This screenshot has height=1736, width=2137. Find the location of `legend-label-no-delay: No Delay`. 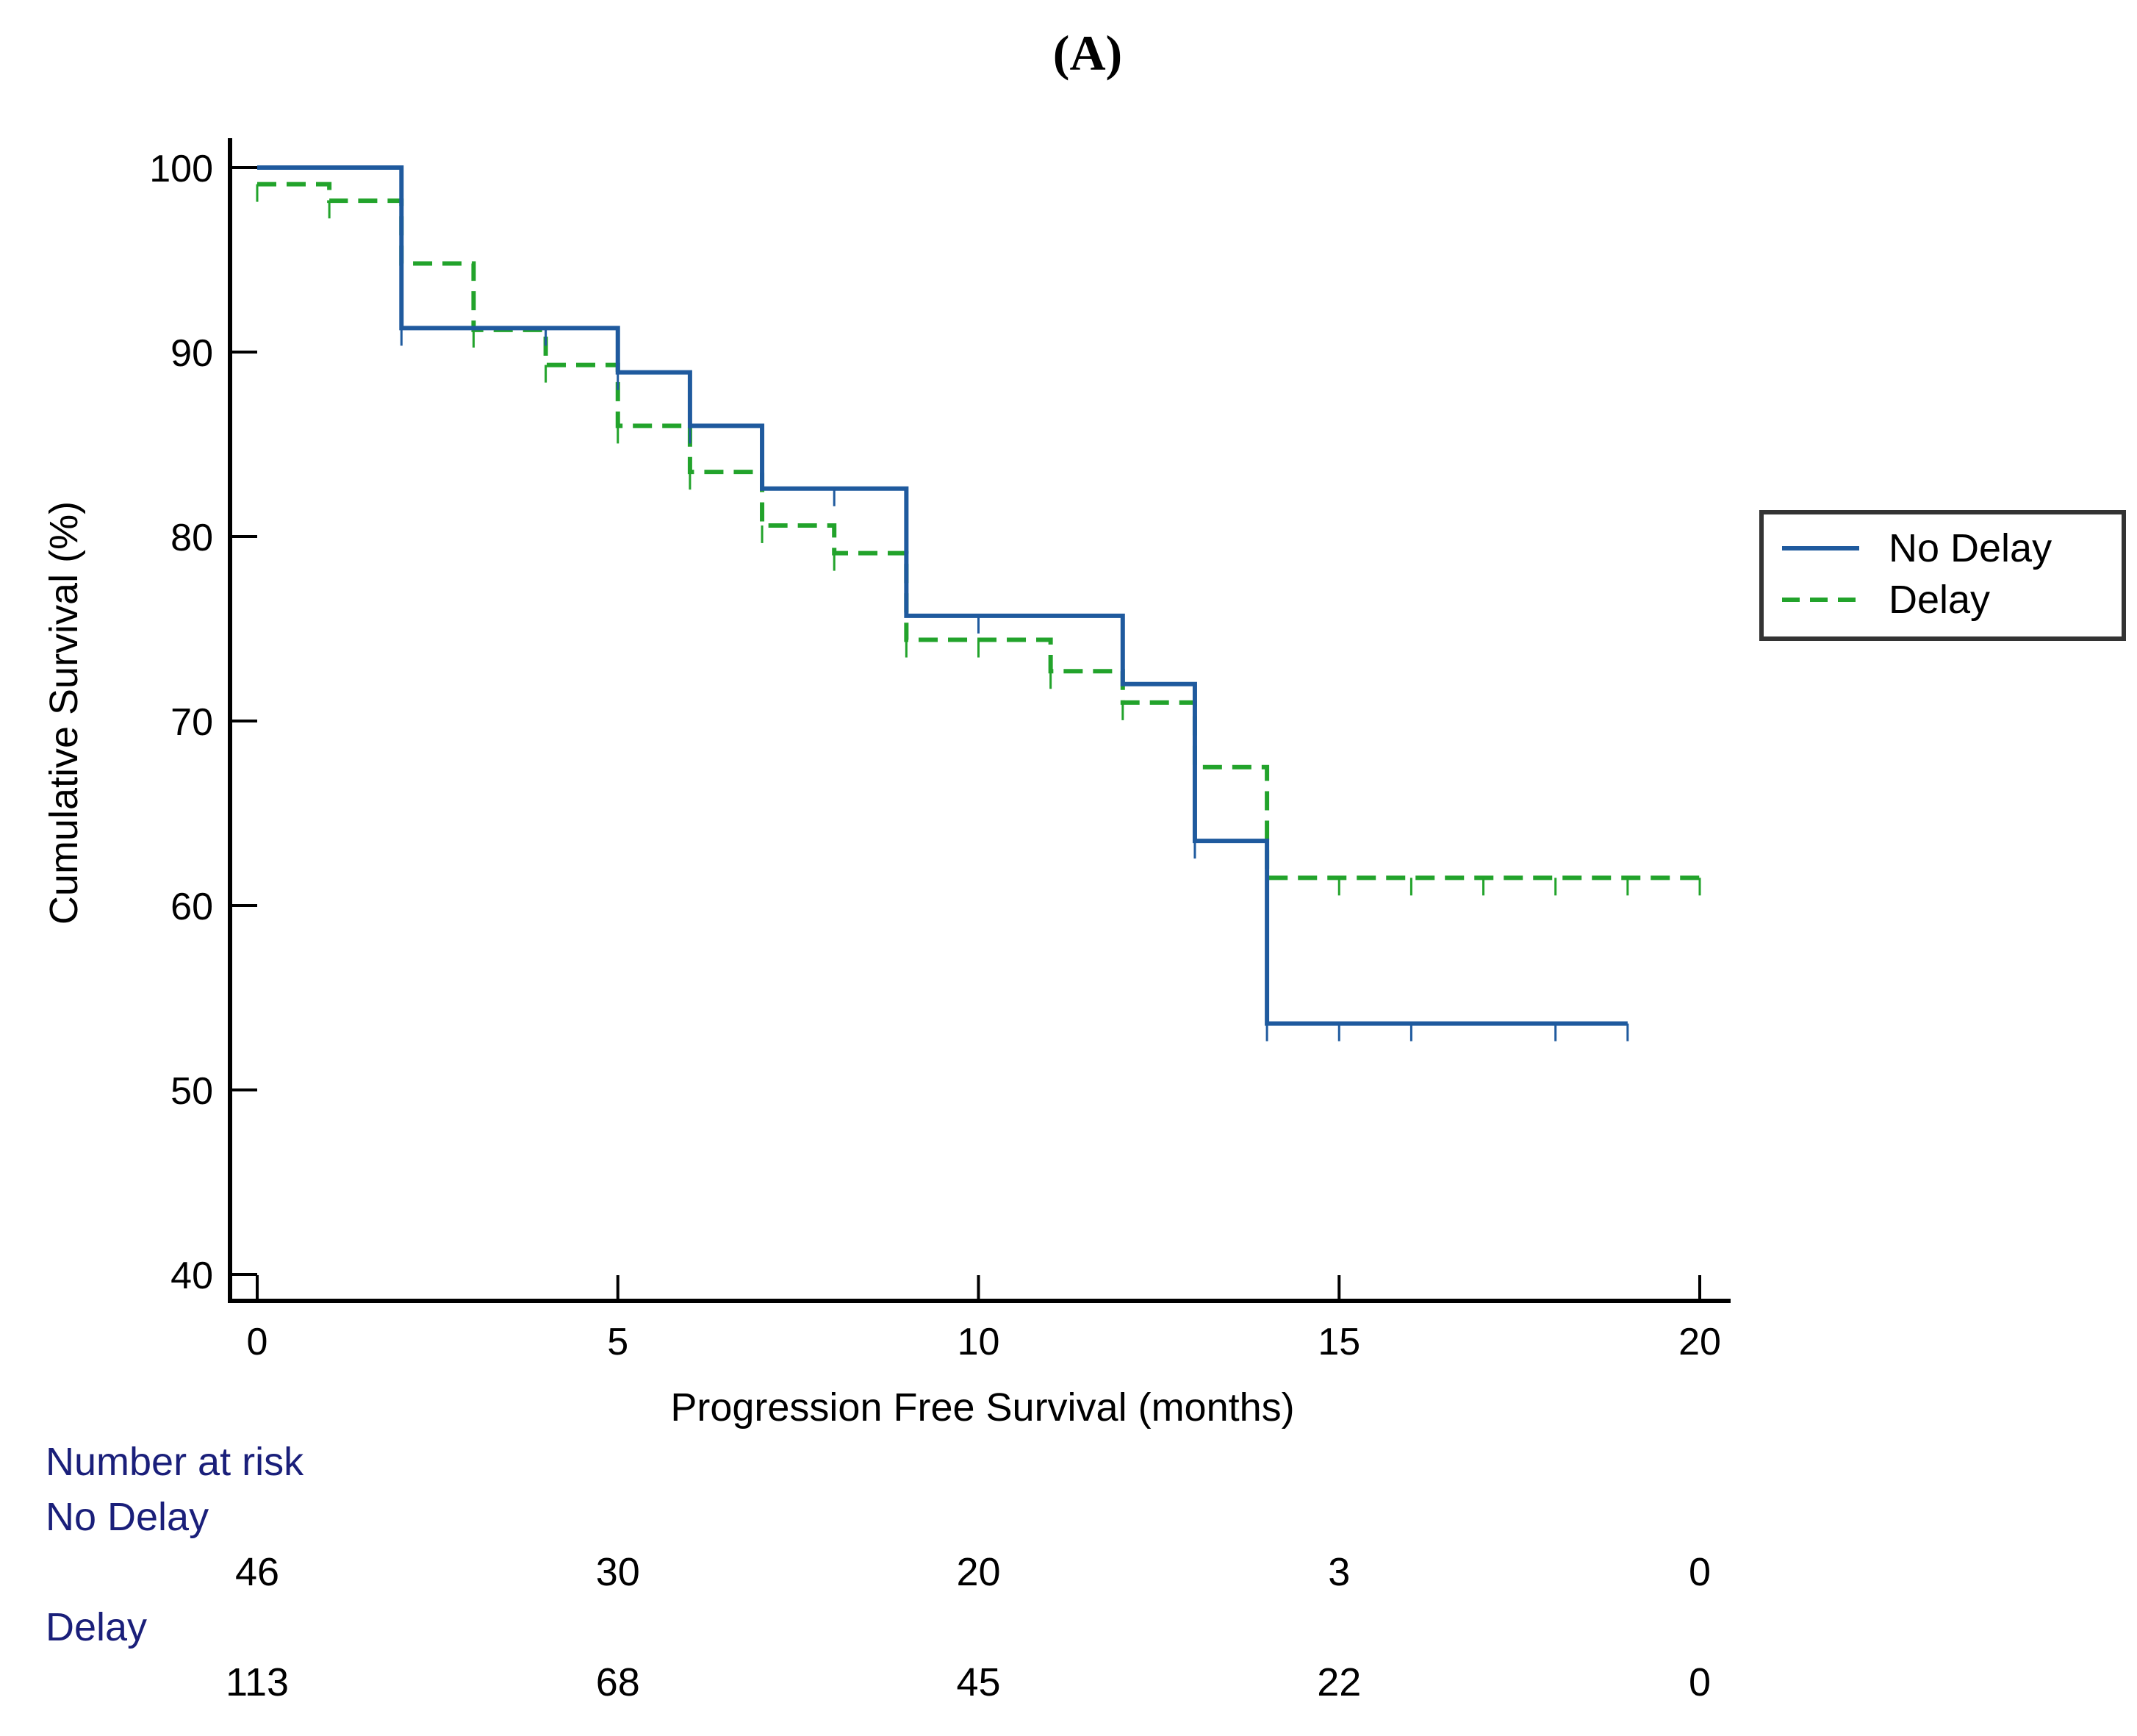

legend-label-no-delay: No Delay is located at coordinates (1970, 548).